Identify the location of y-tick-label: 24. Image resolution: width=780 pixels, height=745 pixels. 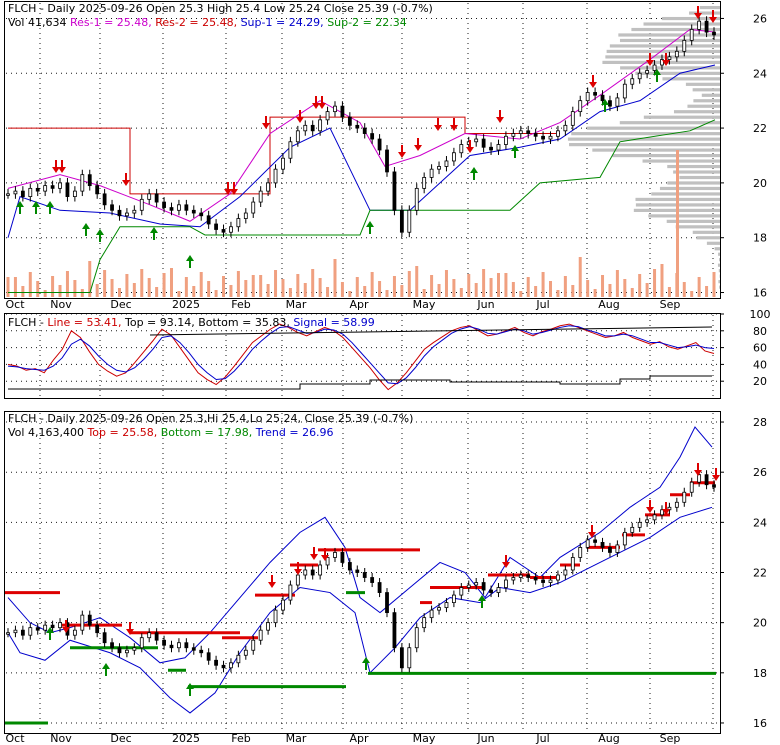
(760, 73).